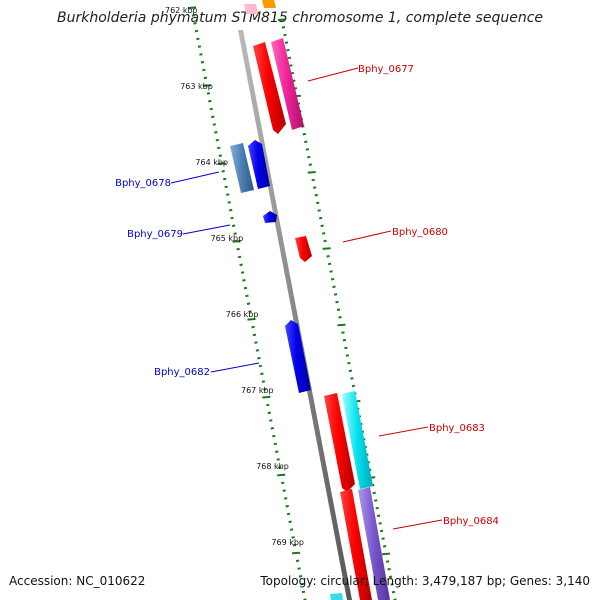 This screenshot has width=600, height=600. What do you see at coordinates (251, 9) in the screenshot?
I see `gene-partial-pink-top` at bounding box center [251, 9].